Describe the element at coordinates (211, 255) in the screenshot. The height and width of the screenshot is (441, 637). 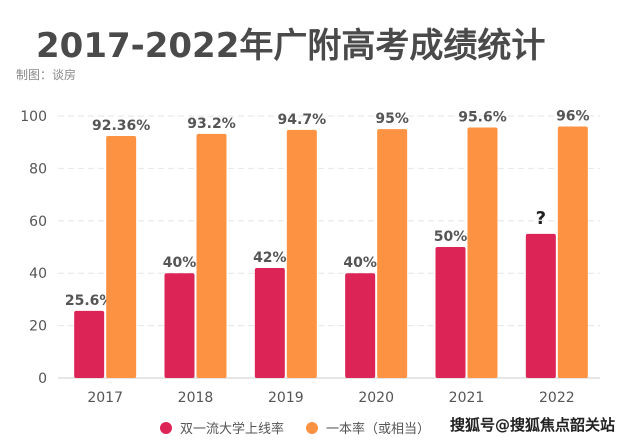
I see `bar-tier-one-rate-2018` at that location.